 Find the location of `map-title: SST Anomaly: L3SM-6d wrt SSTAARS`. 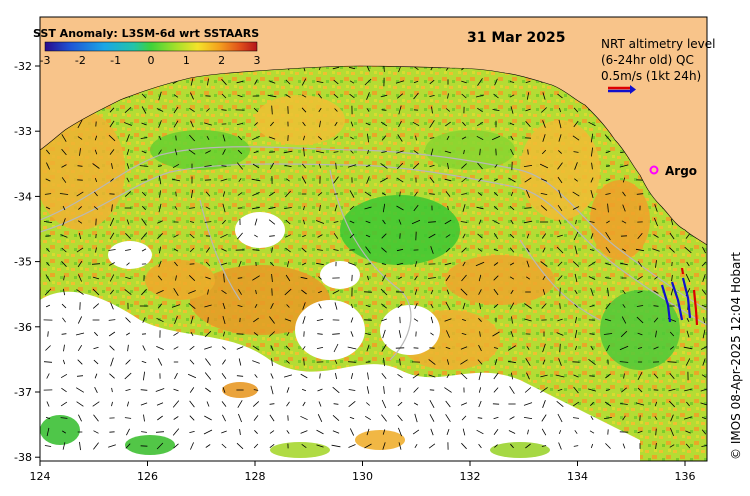

map-title: SST Anomaly: L3SM-6d wrt SSTAARS is located at coordinates (146, 33).